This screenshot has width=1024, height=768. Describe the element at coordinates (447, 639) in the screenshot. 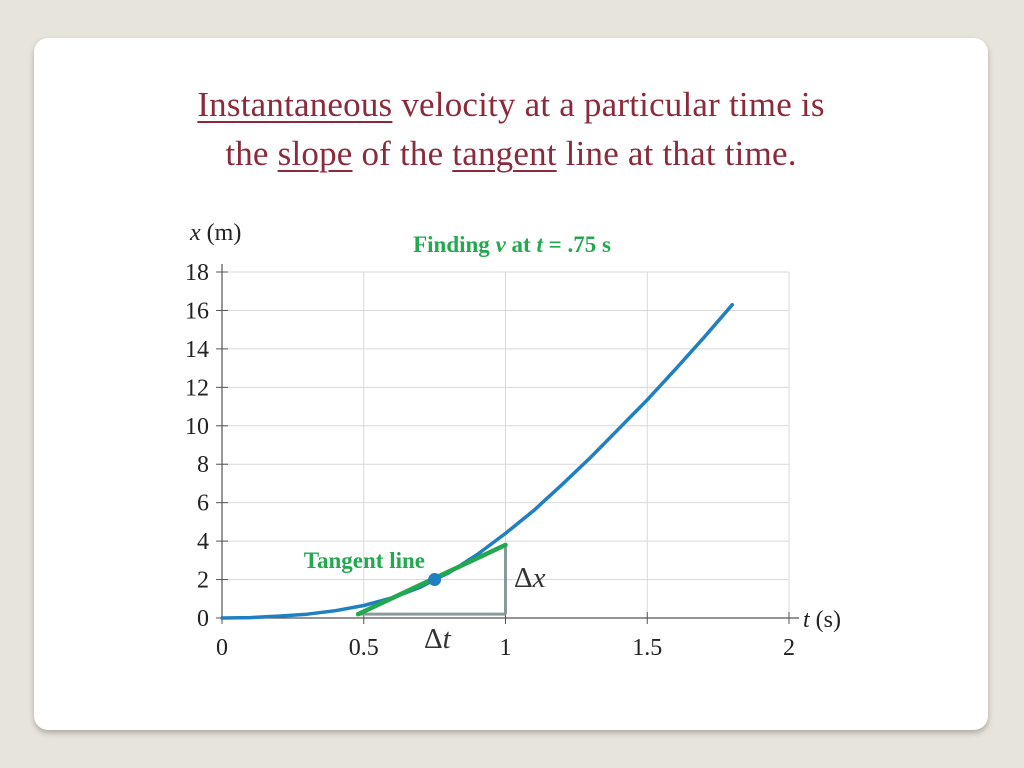

I see `delta-t-var: t` at that location.